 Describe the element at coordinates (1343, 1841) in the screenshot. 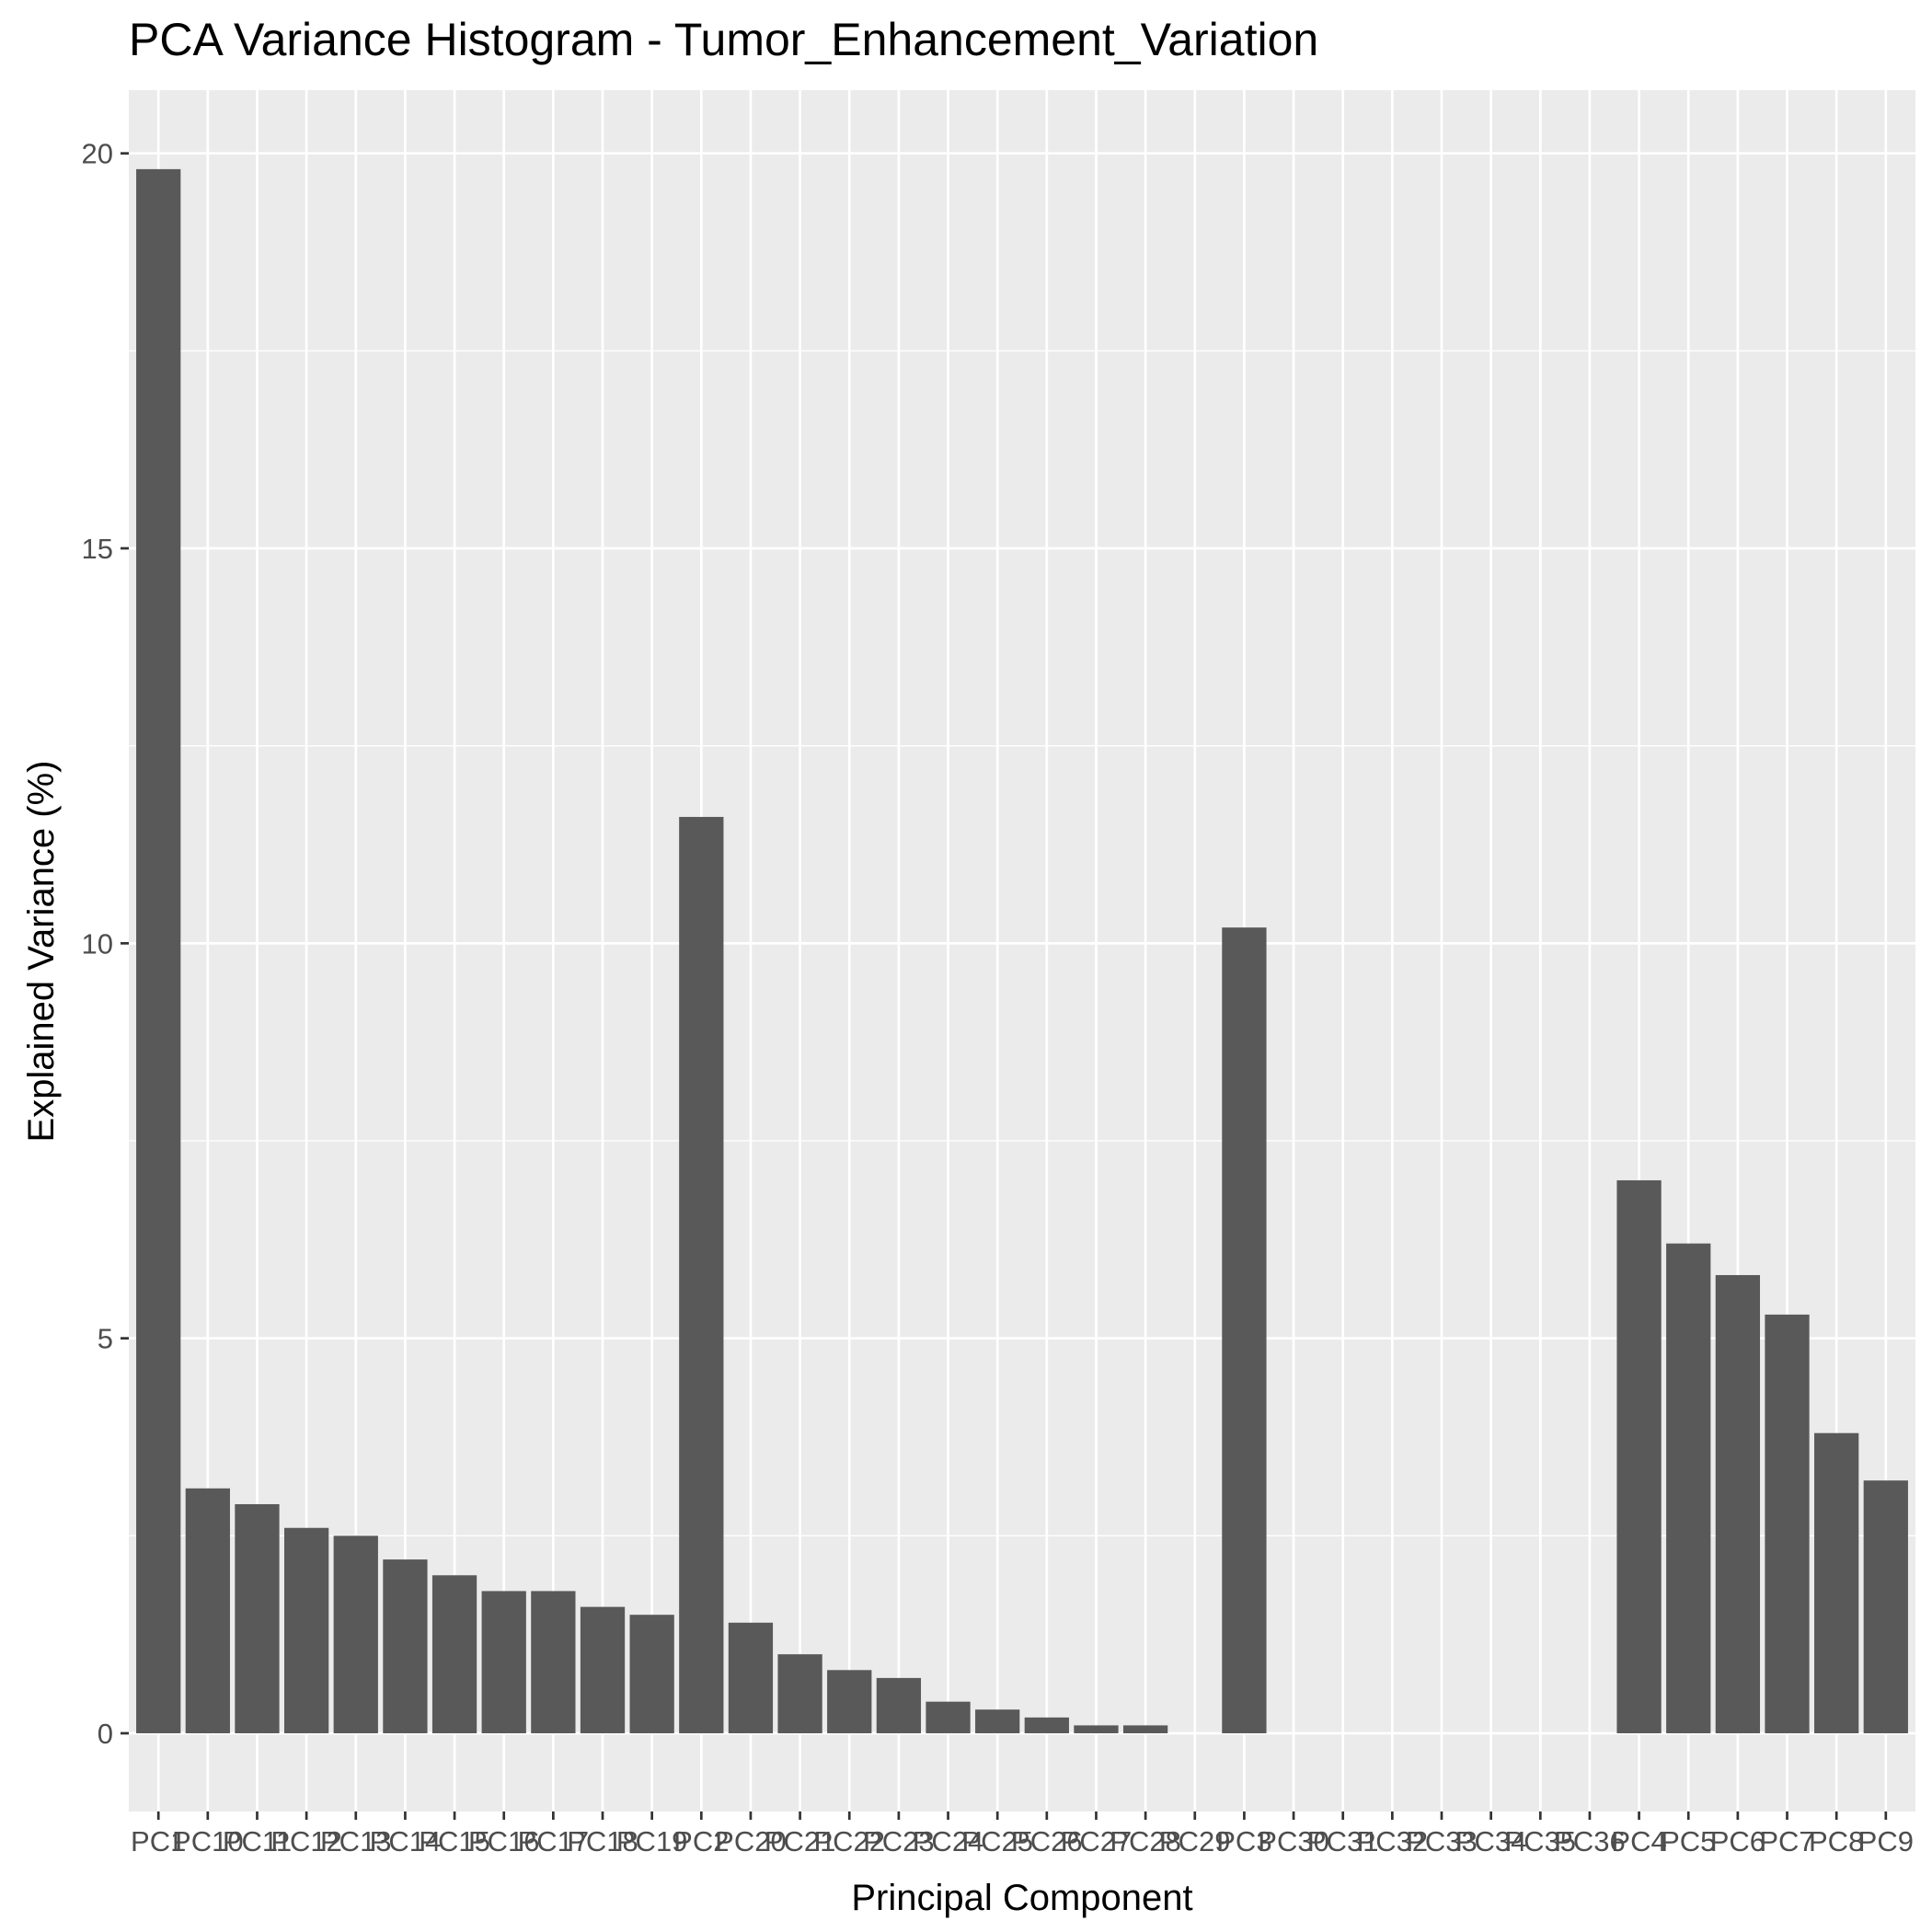

I see `x-tick-label-pc31: PC31` at that location.